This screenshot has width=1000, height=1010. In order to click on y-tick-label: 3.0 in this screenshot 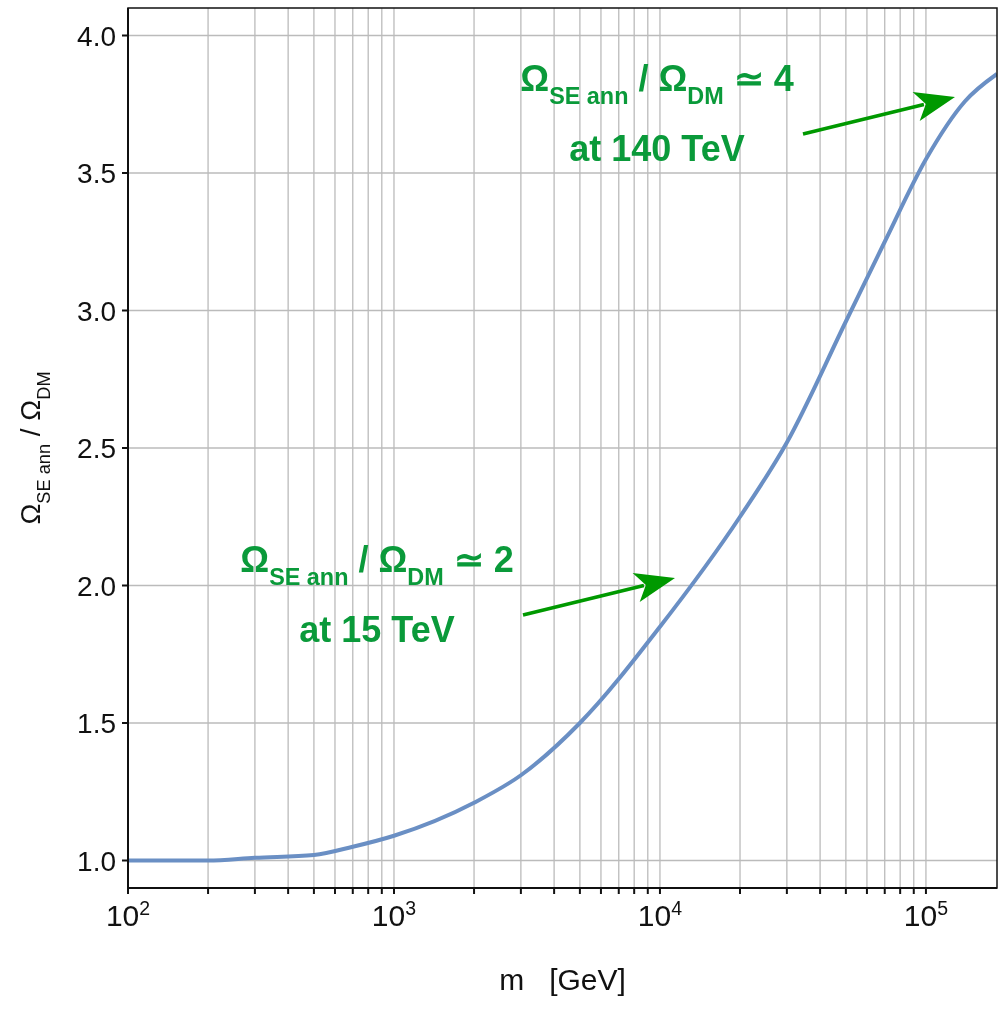, I will do `click(96, 311)`.